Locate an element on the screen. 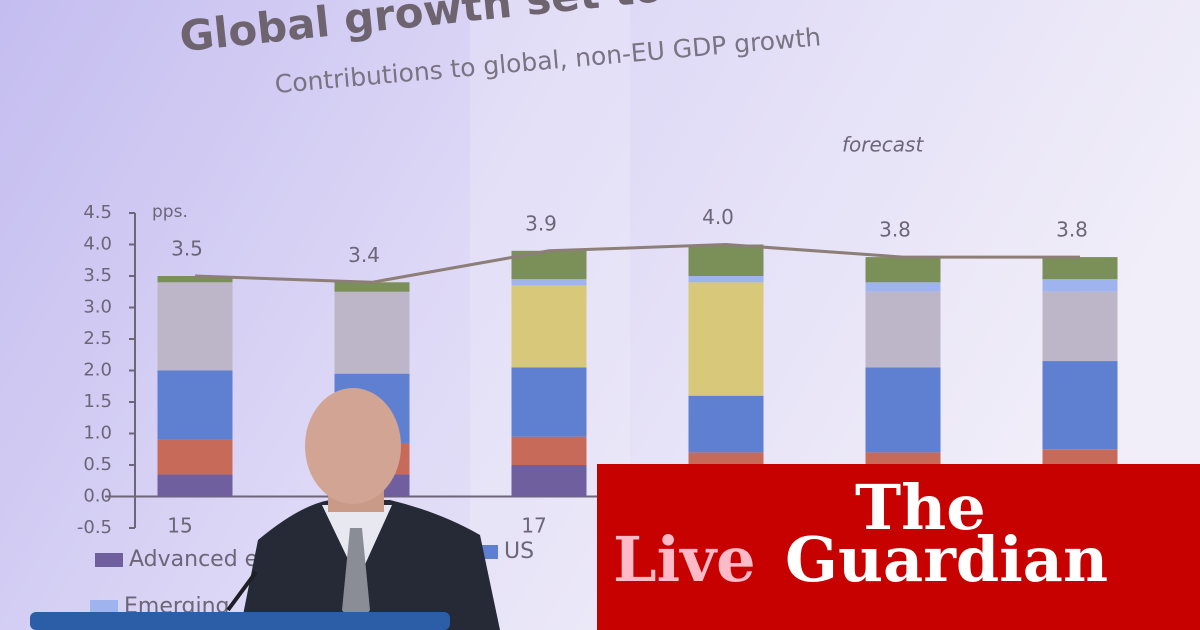 The image size is (1200, 630). forecast-label: forecast is located at coordinates (883, 145).